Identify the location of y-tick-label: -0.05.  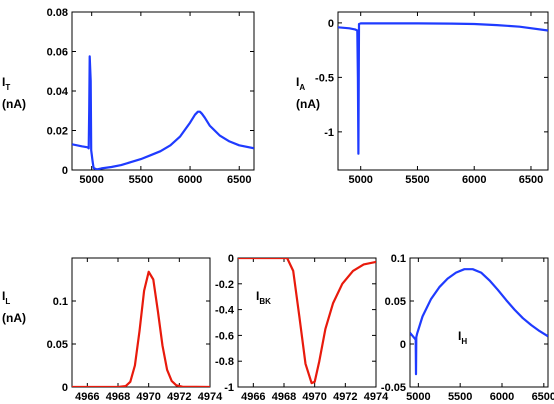
(393, 388).